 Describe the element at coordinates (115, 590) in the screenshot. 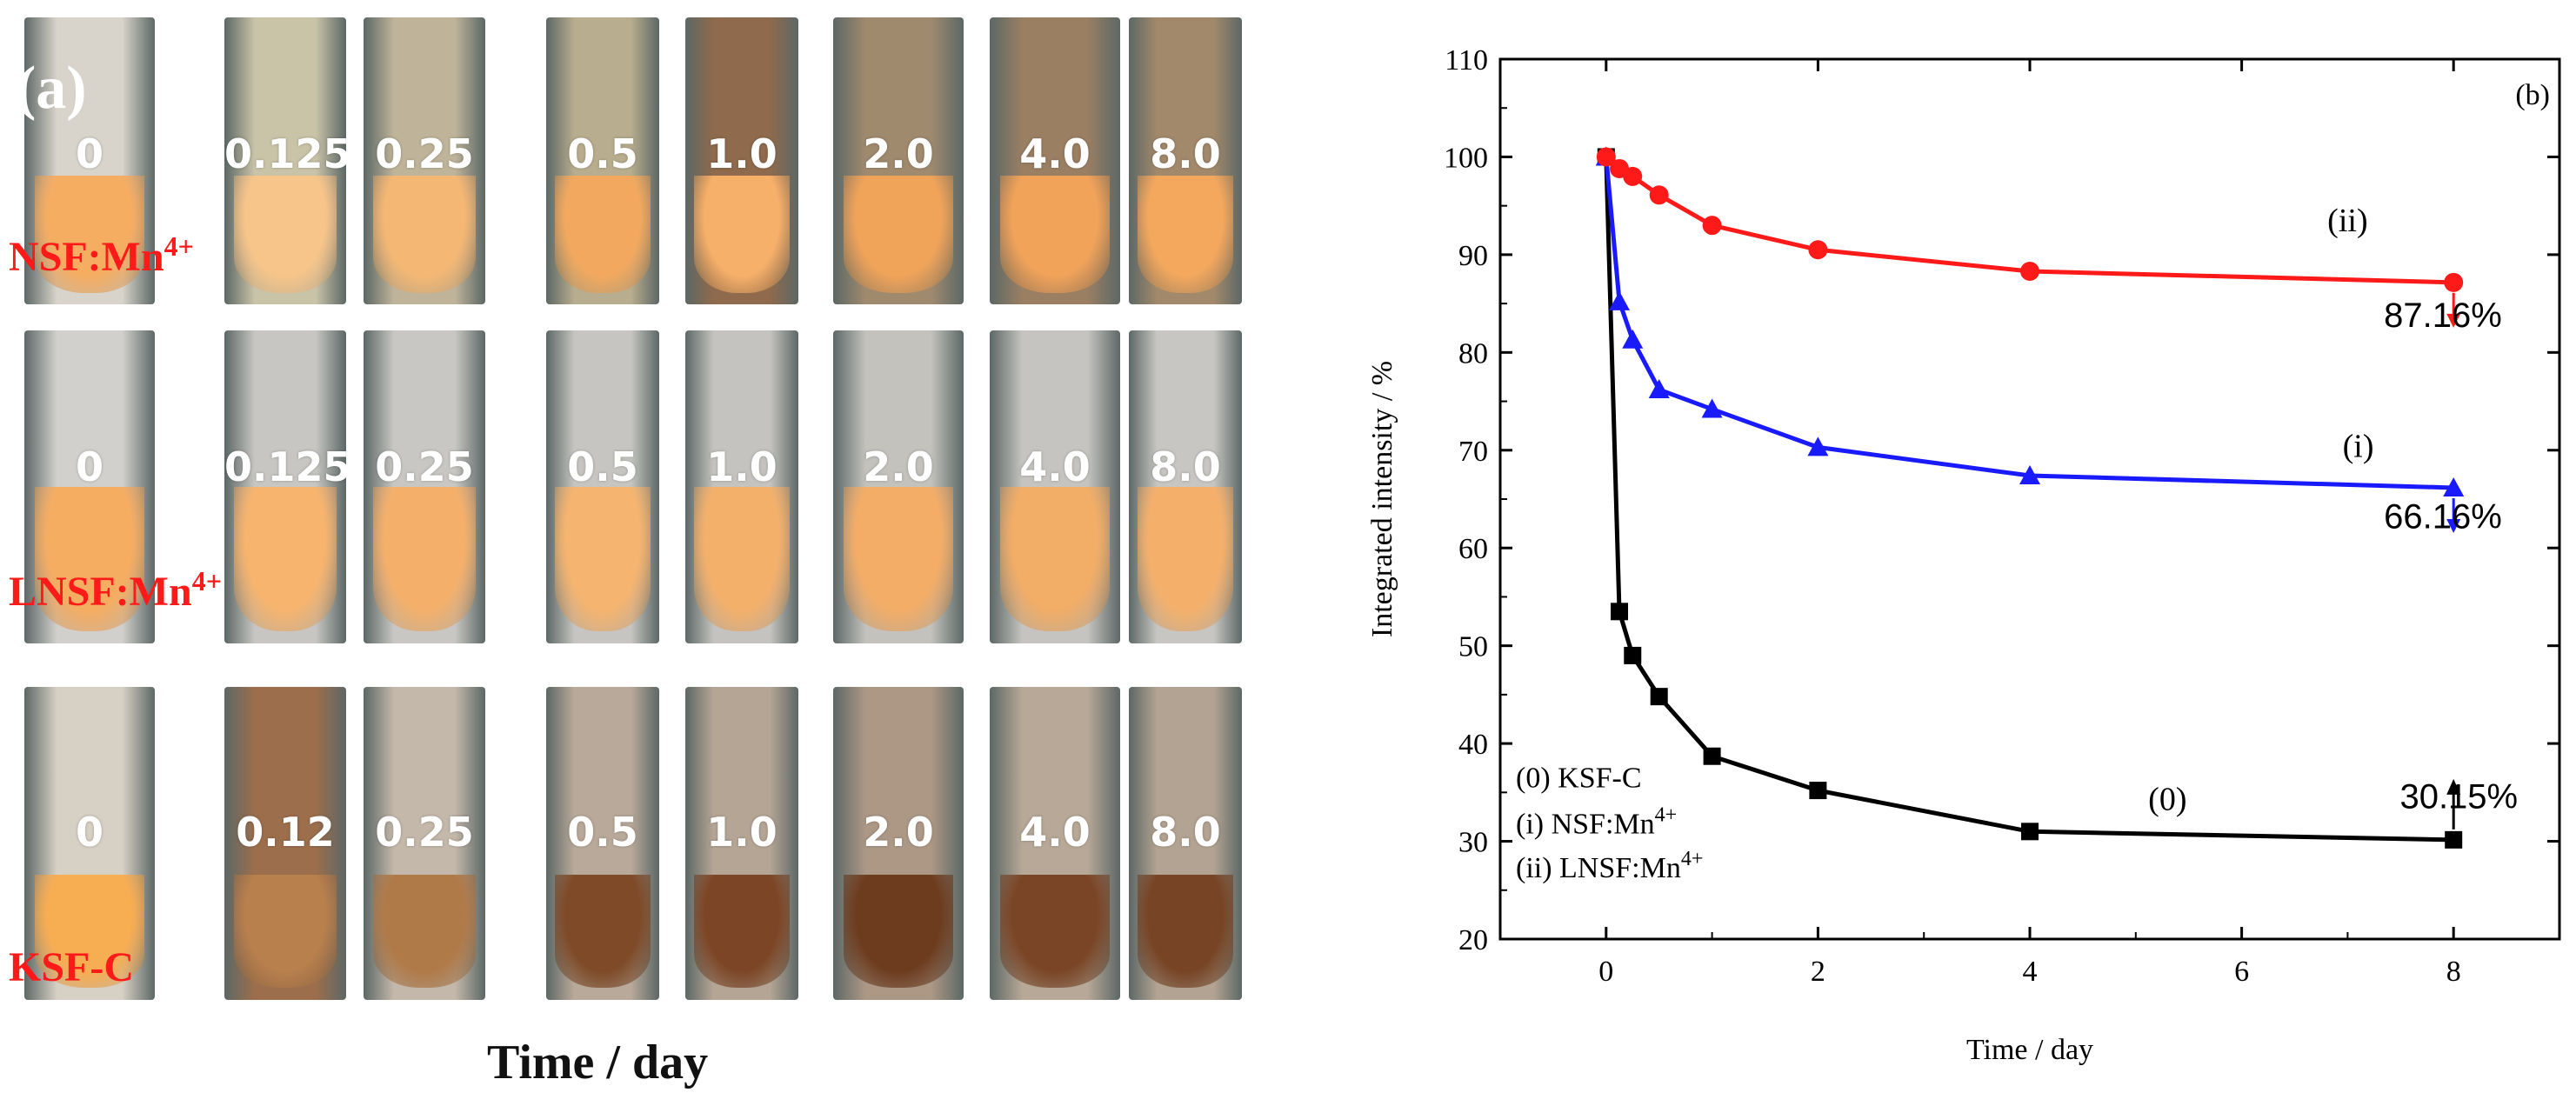

I see `sample-row-label: LNSF:Mn4+` at that location.